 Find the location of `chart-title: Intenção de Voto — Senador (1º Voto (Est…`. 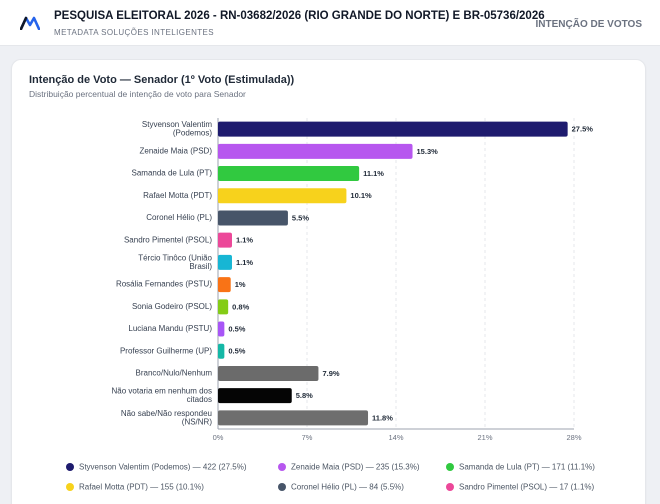

chart-title: Intenção de Voto — Senador (1º Voto (Est… is located at coordinates (162, 80).